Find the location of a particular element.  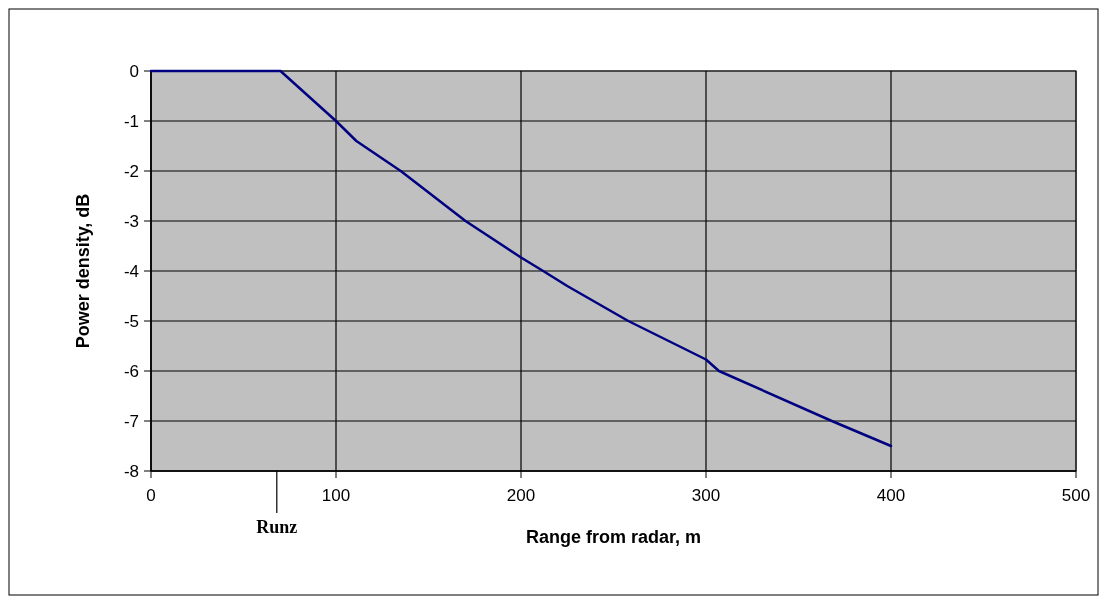

y-tick-label: -3 is located at coordinates (131, 221).